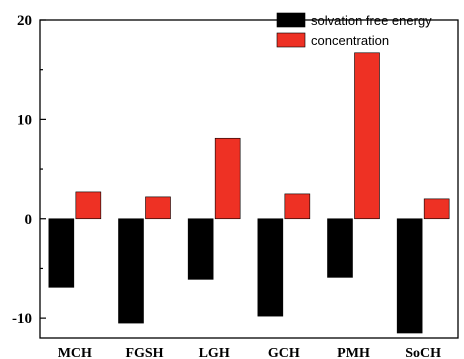 This screenshot has width=464, height=359. I want to click on bar-pmh-concentration, so click(367, 136).